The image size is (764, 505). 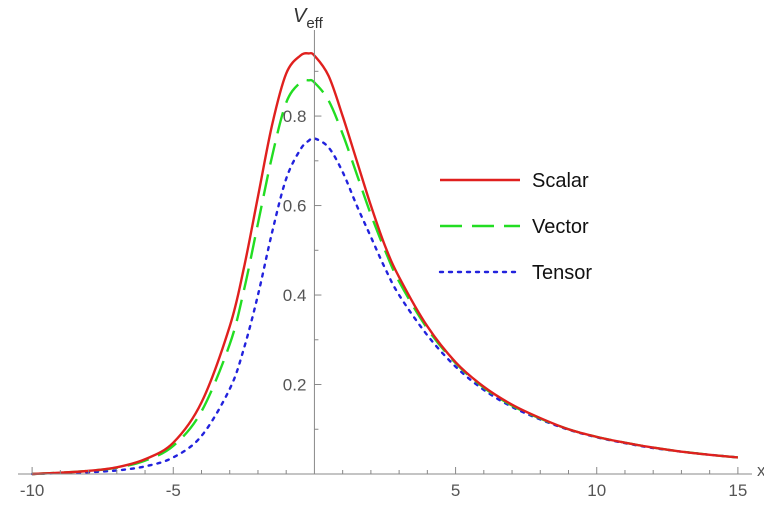 What do you see at coordinates (383, 483) in the screenshot?
I see `x-ticks: -10 -5 5 10 15` at bounding box center [383, 483].